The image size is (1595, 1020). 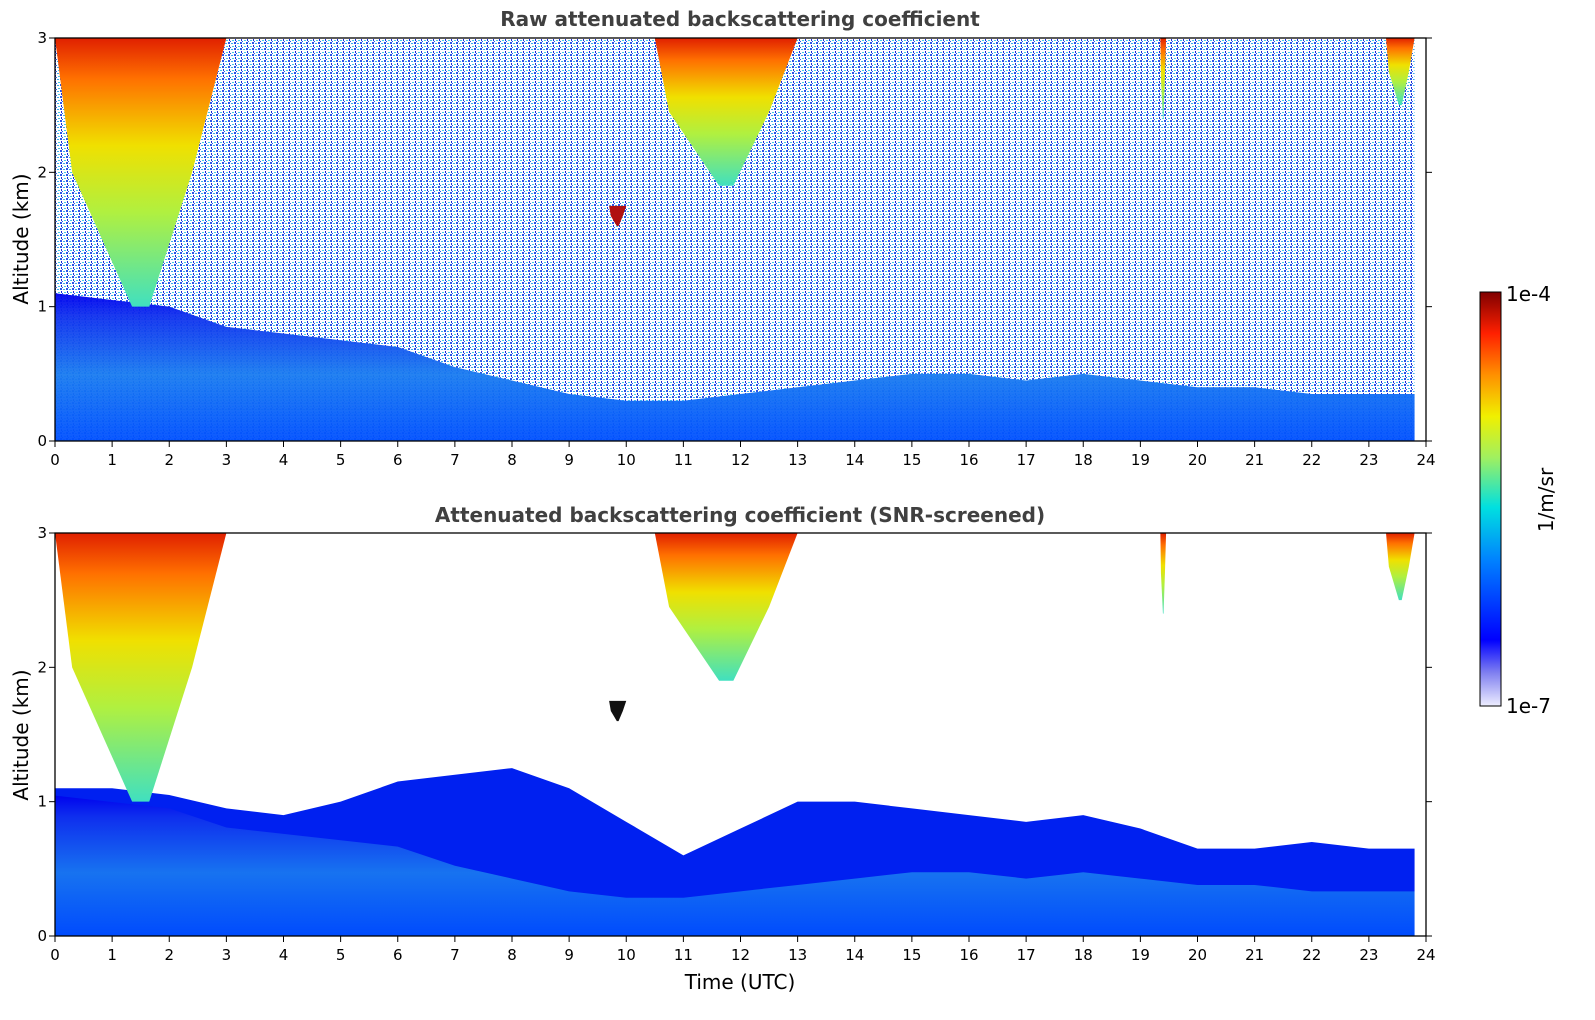 What do you see at coordinates (740, 367) in the screenshot?
I see `boundary-layer-region` at bounding box center [740, 367].